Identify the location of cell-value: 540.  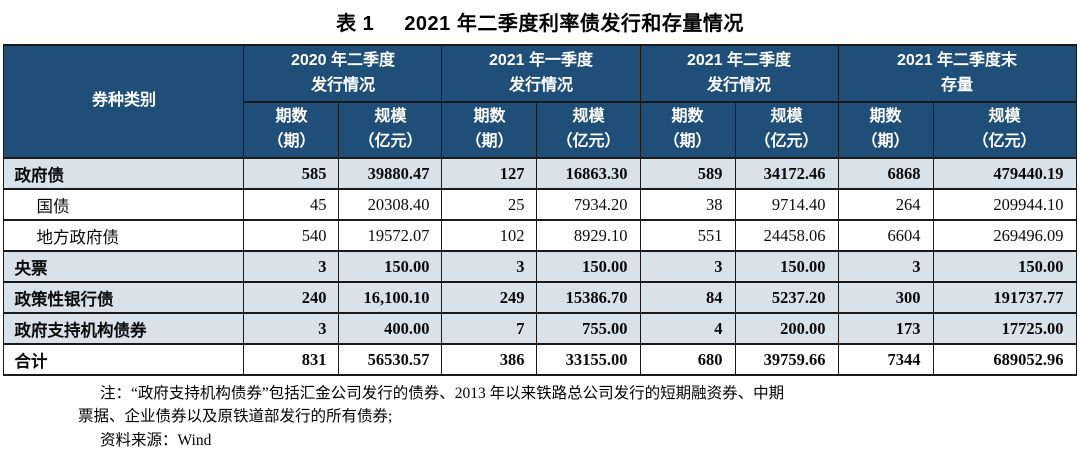
(291, 235).